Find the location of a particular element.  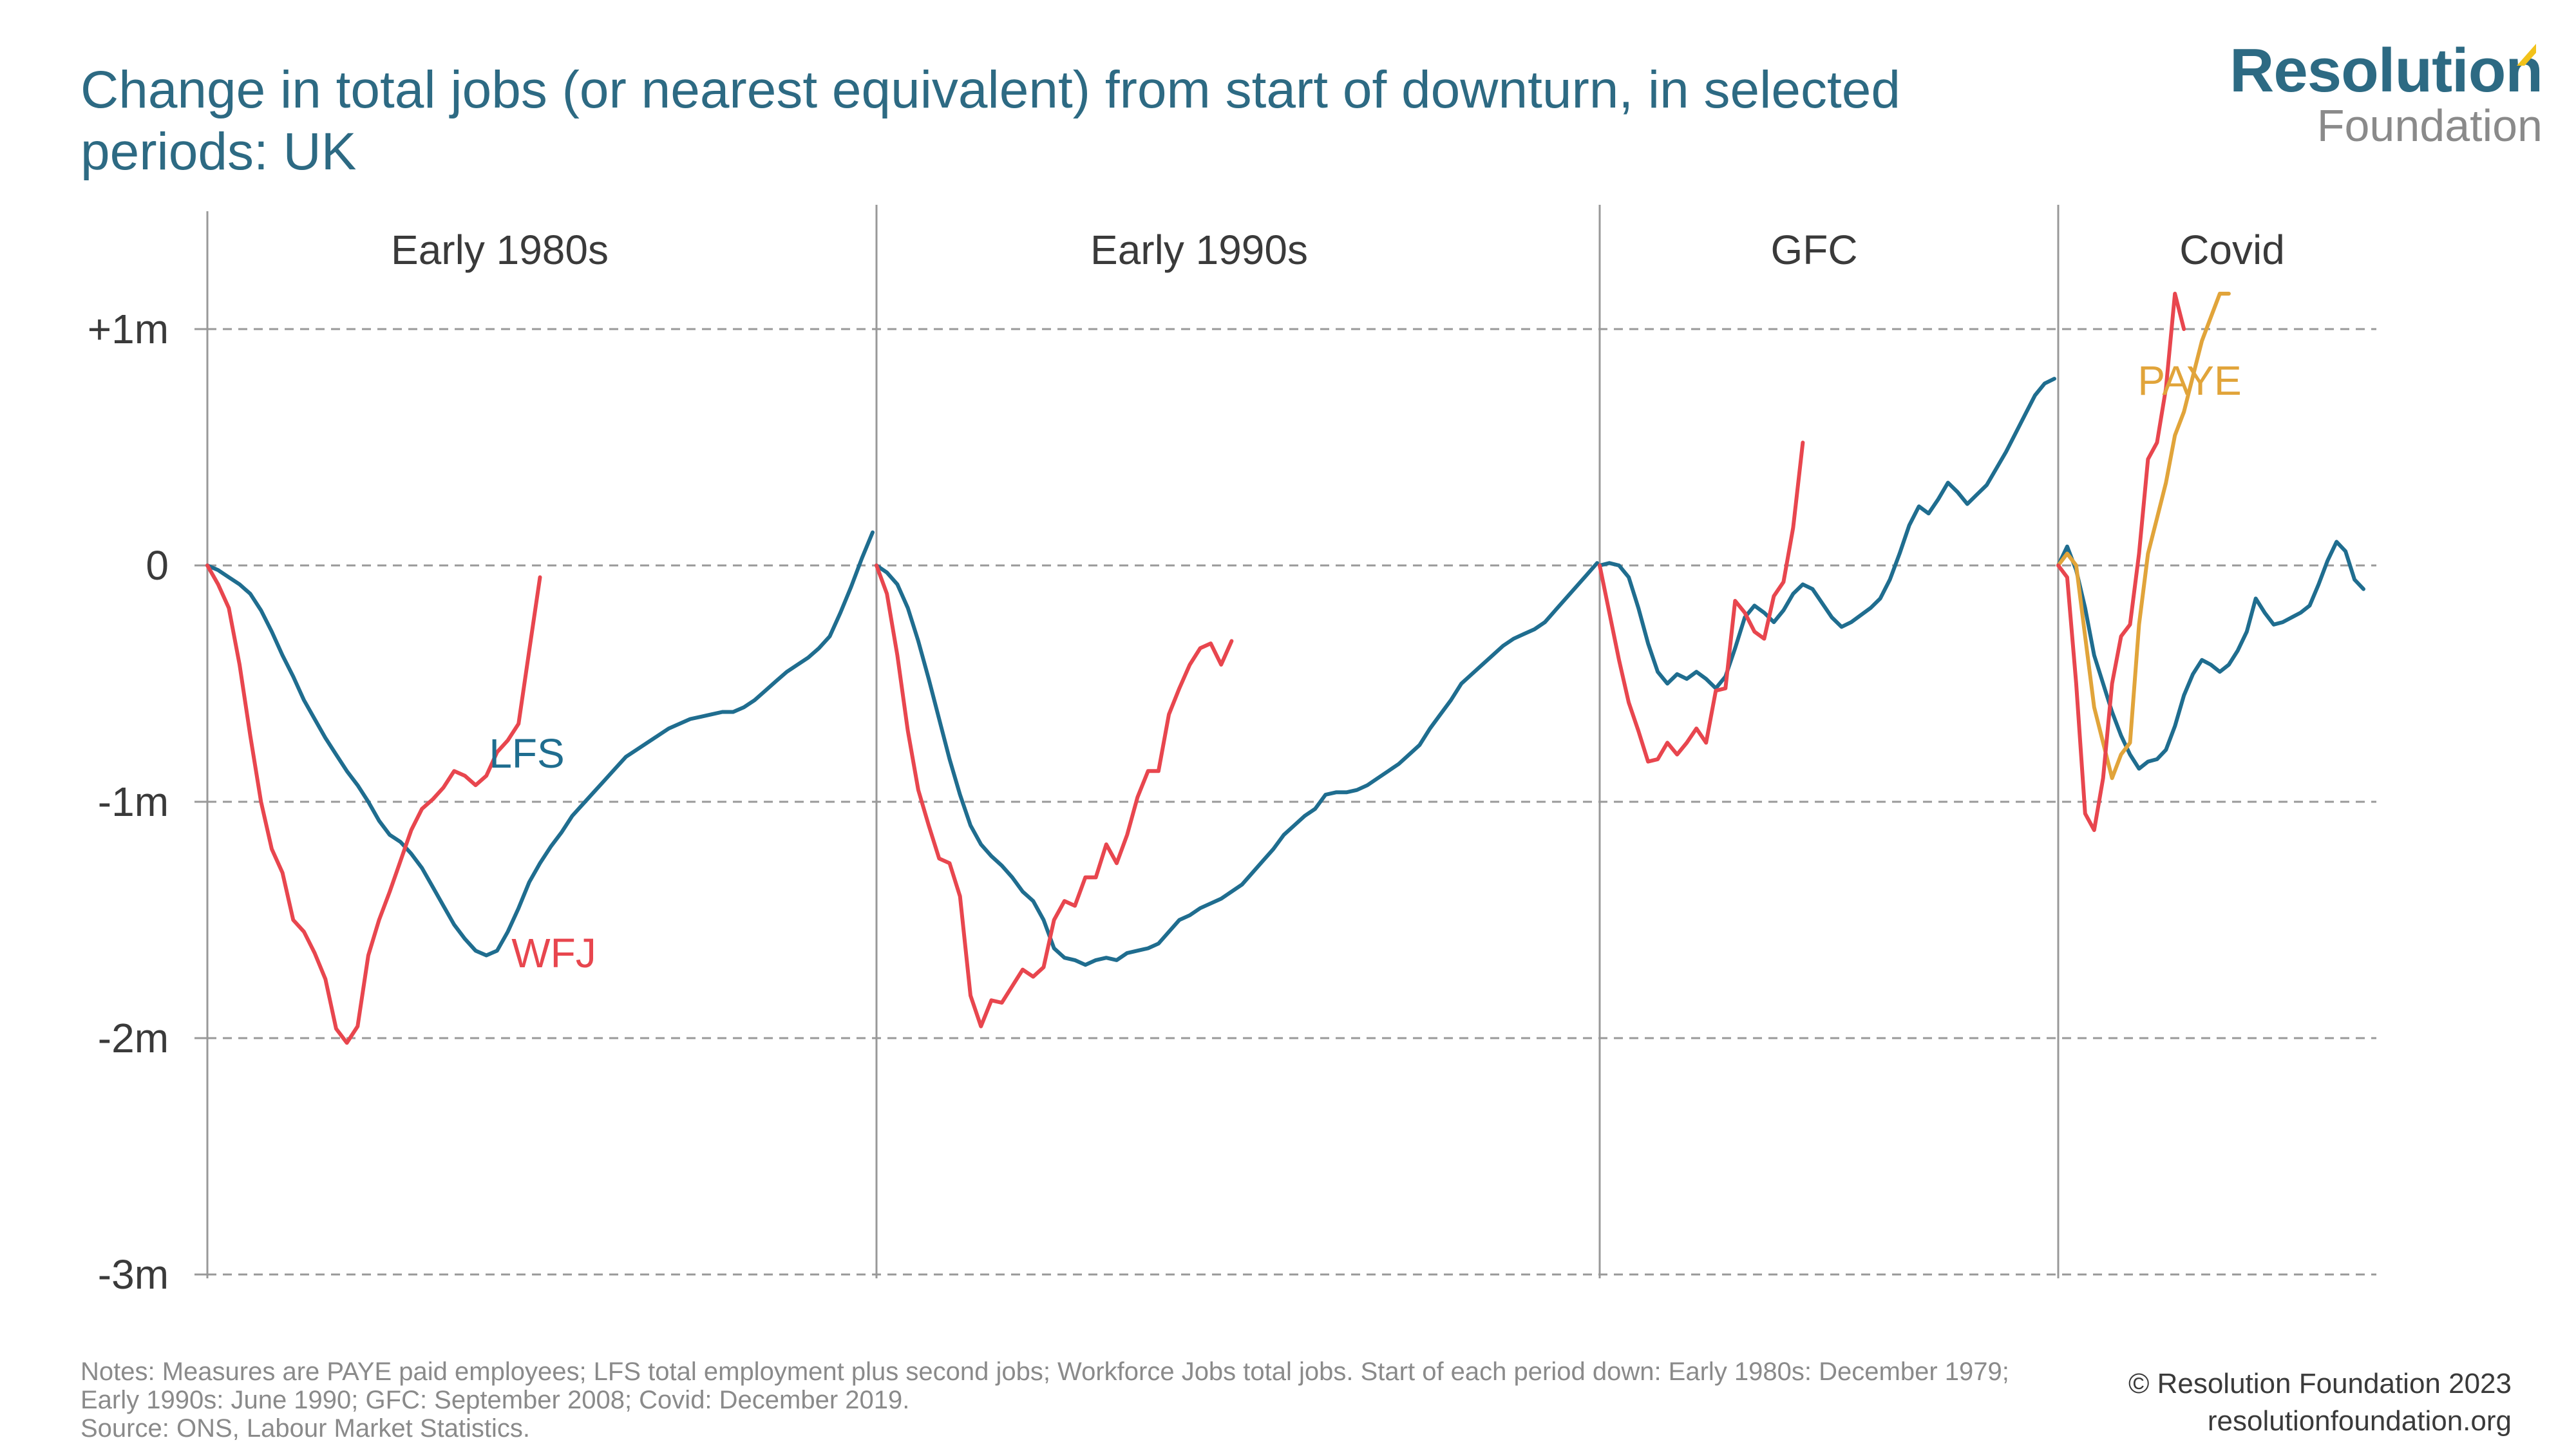

y-tick-label: -1m is located at coordinates (133, 802).